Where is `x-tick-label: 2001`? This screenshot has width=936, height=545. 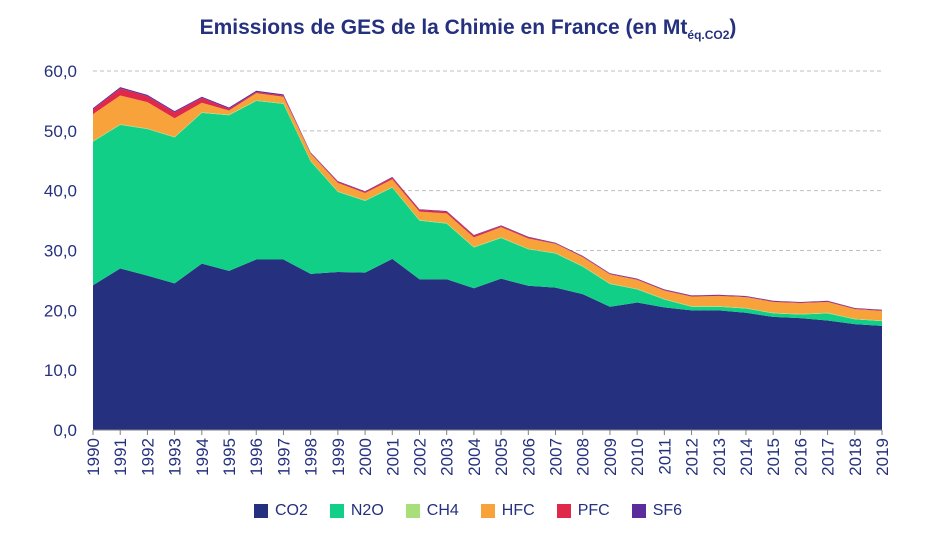 x-tick-label: 2001 is located at coordinates (392, 457).